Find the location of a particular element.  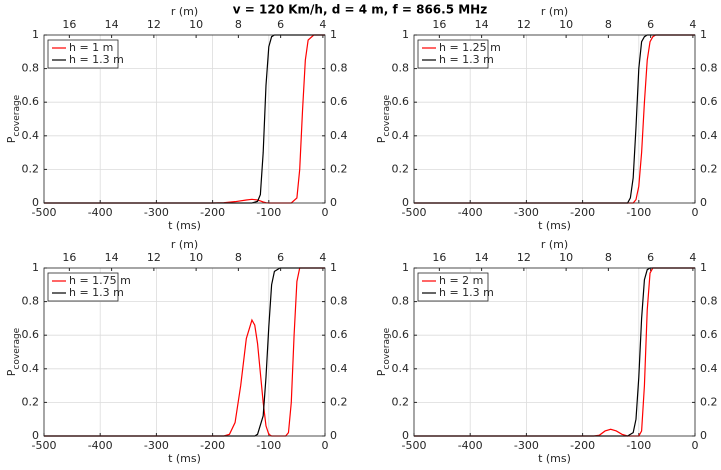

series-line is located at coordinates (184, 352).